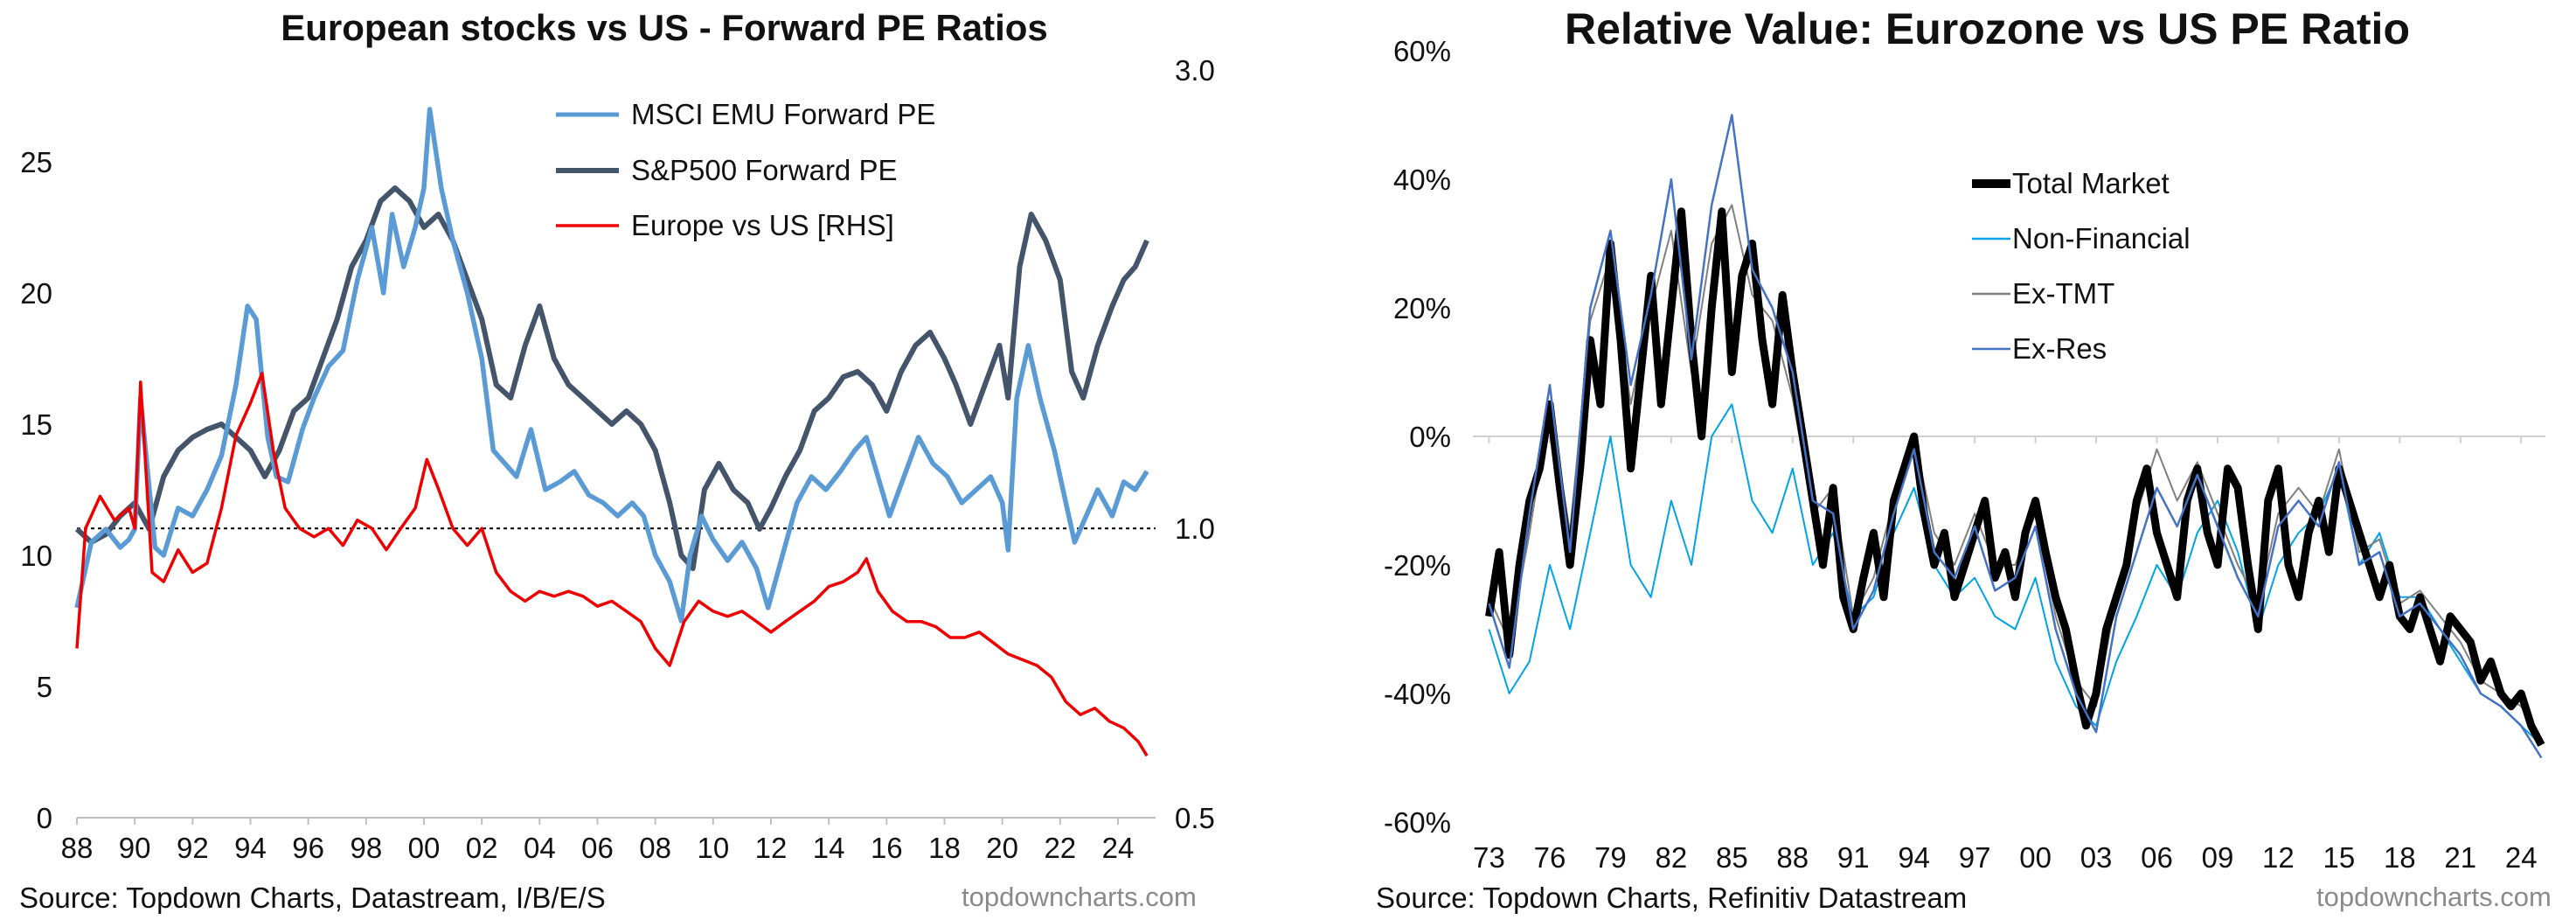  I want to click on x-tick-label: 16, so click(887, 848).